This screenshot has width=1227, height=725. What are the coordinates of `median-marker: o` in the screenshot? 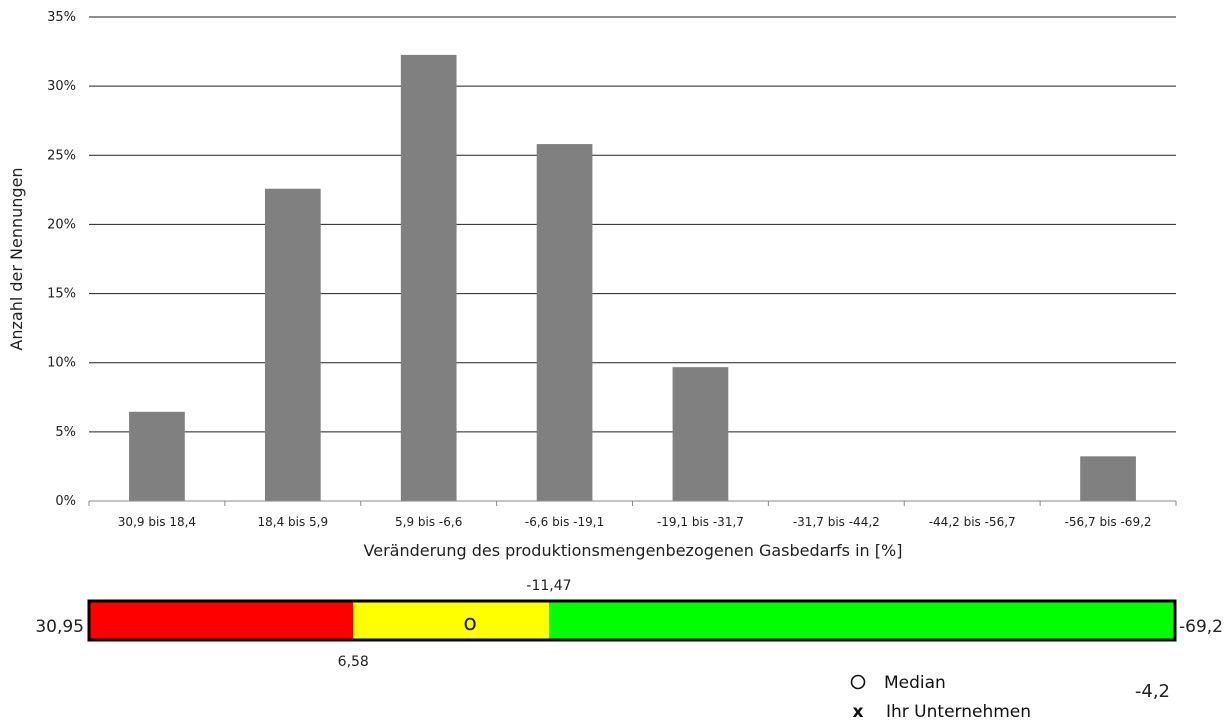 It's located at (469, 623).